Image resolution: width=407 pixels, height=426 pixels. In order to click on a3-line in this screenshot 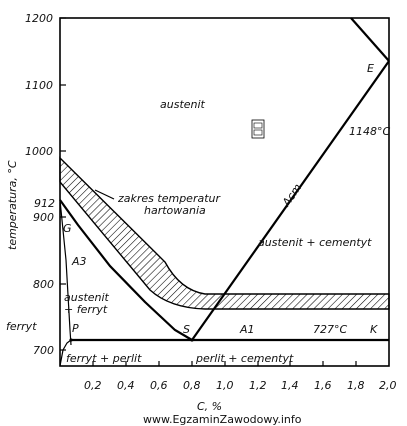, I will do `click(126, 270)`.